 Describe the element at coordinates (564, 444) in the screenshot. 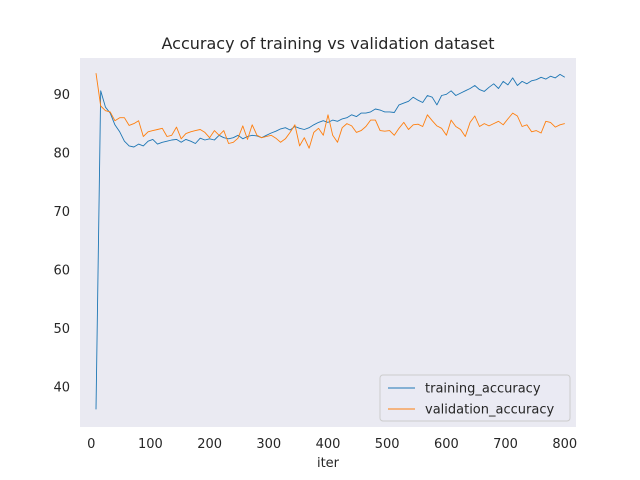

I see `x-tick-label: 800` at that location.